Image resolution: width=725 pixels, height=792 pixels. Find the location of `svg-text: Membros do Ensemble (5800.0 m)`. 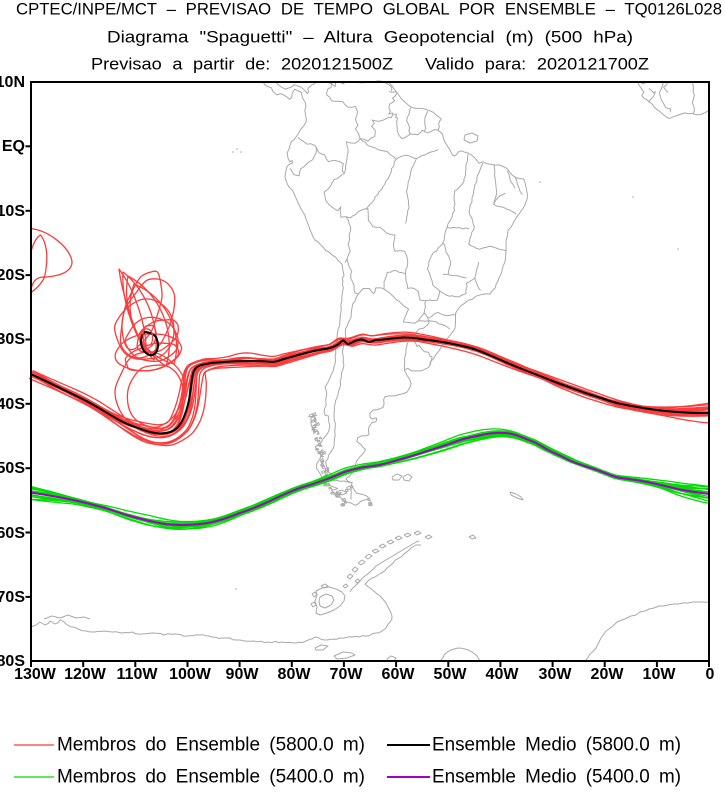

svg-text: Membros do Ensemble (5800.0 m) is located at coordinates (211, 745).